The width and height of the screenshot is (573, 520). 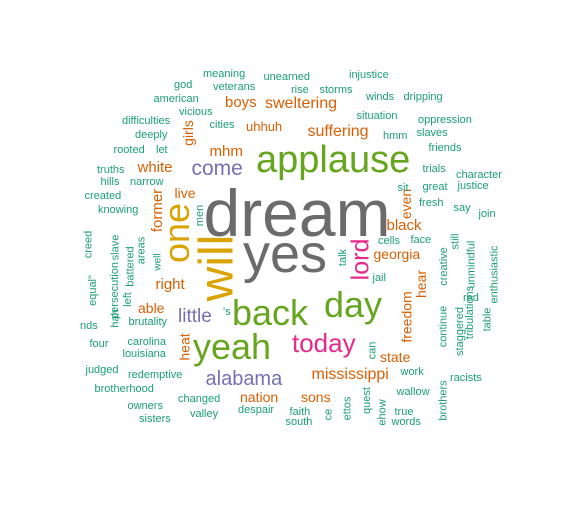 I want to click on word-men: men, so click(x=199, y=215).